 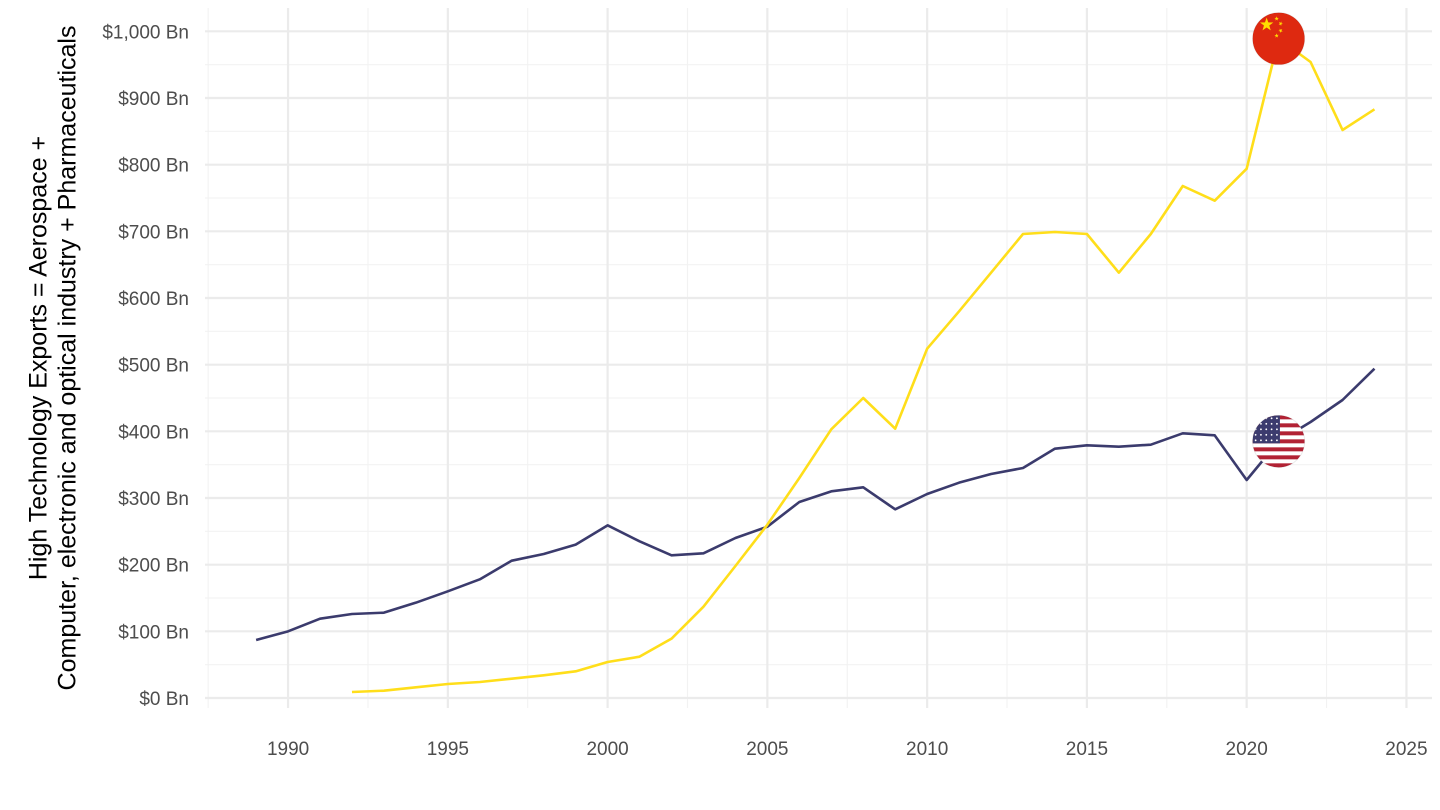 I want to click on x-tick-label: 2000, so click(x=607, y=749).